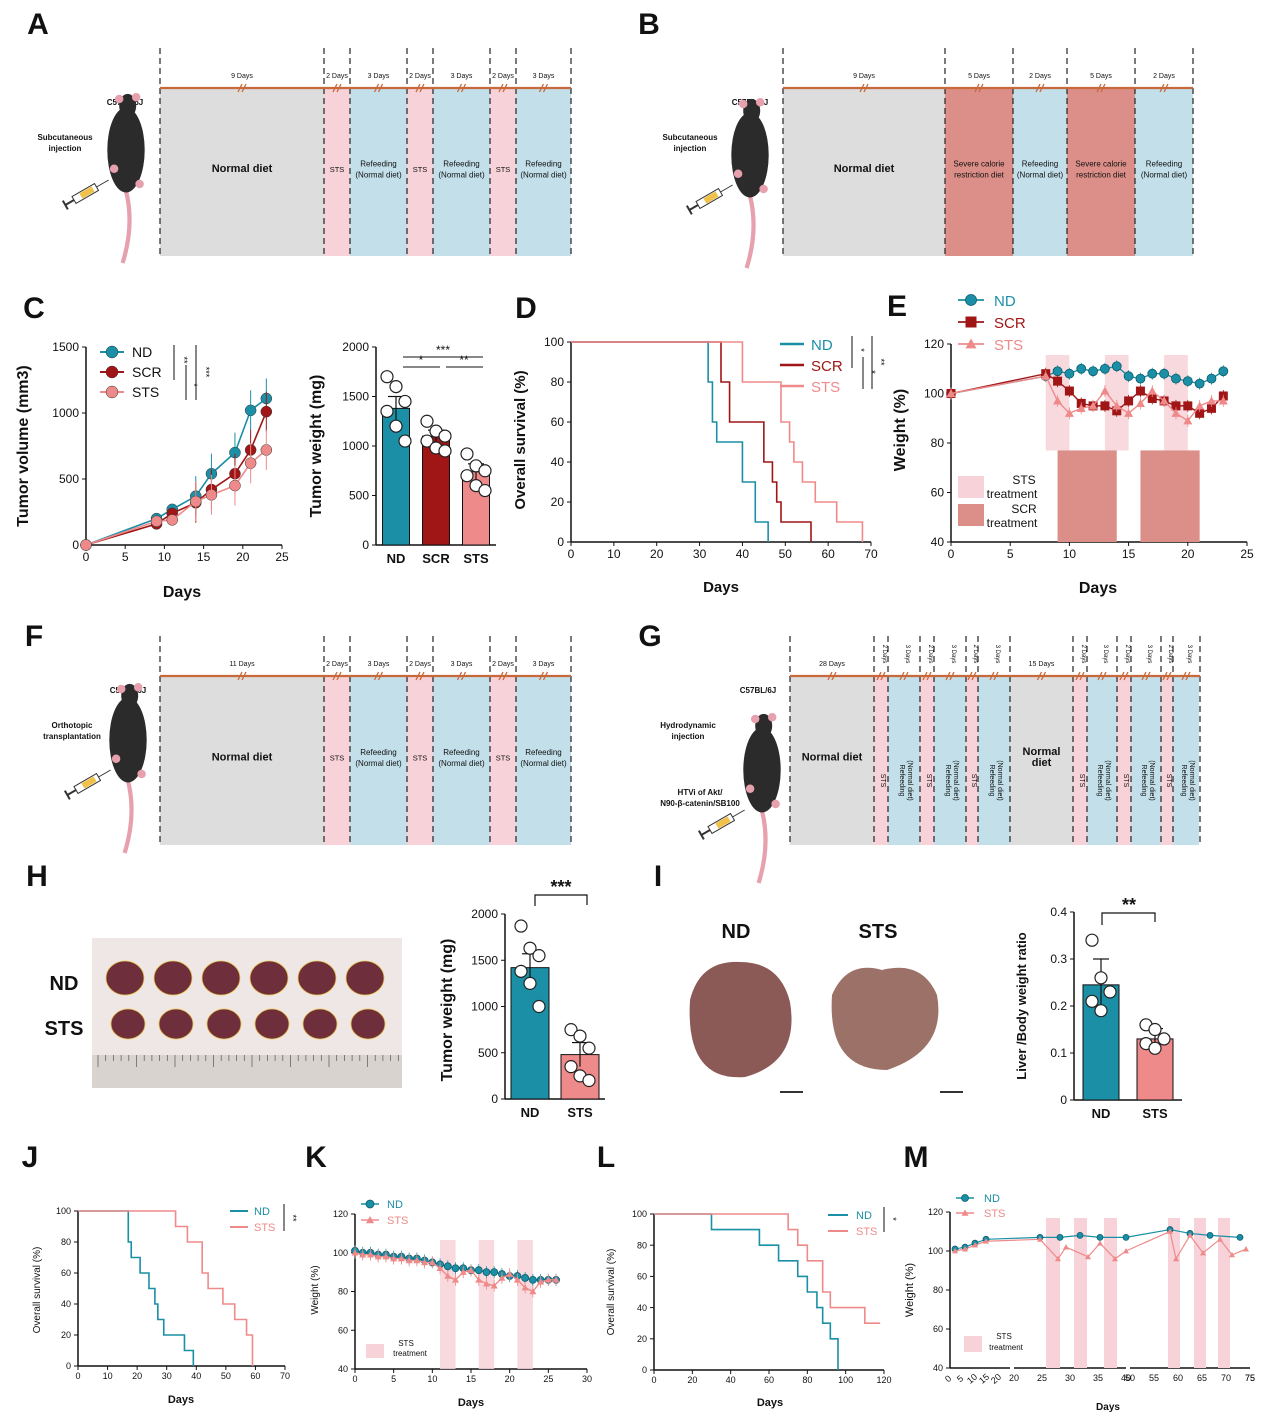  I want to click on sig-bracket, so click(561, 900).